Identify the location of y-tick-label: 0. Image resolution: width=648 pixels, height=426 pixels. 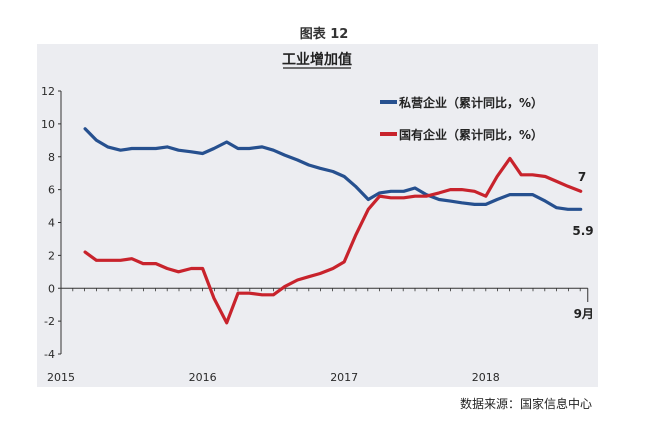
(51, 288).